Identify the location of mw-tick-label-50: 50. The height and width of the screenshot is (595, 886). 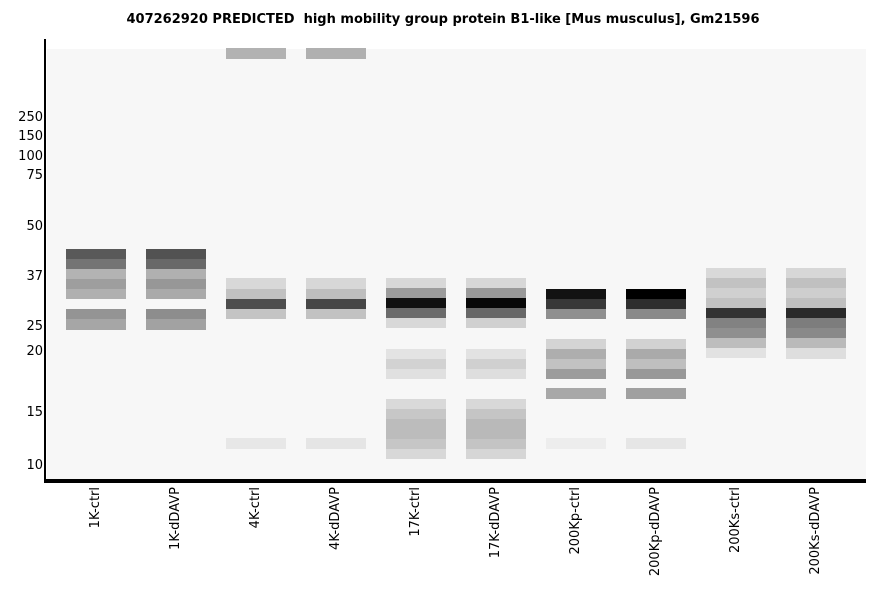
(34, 226).